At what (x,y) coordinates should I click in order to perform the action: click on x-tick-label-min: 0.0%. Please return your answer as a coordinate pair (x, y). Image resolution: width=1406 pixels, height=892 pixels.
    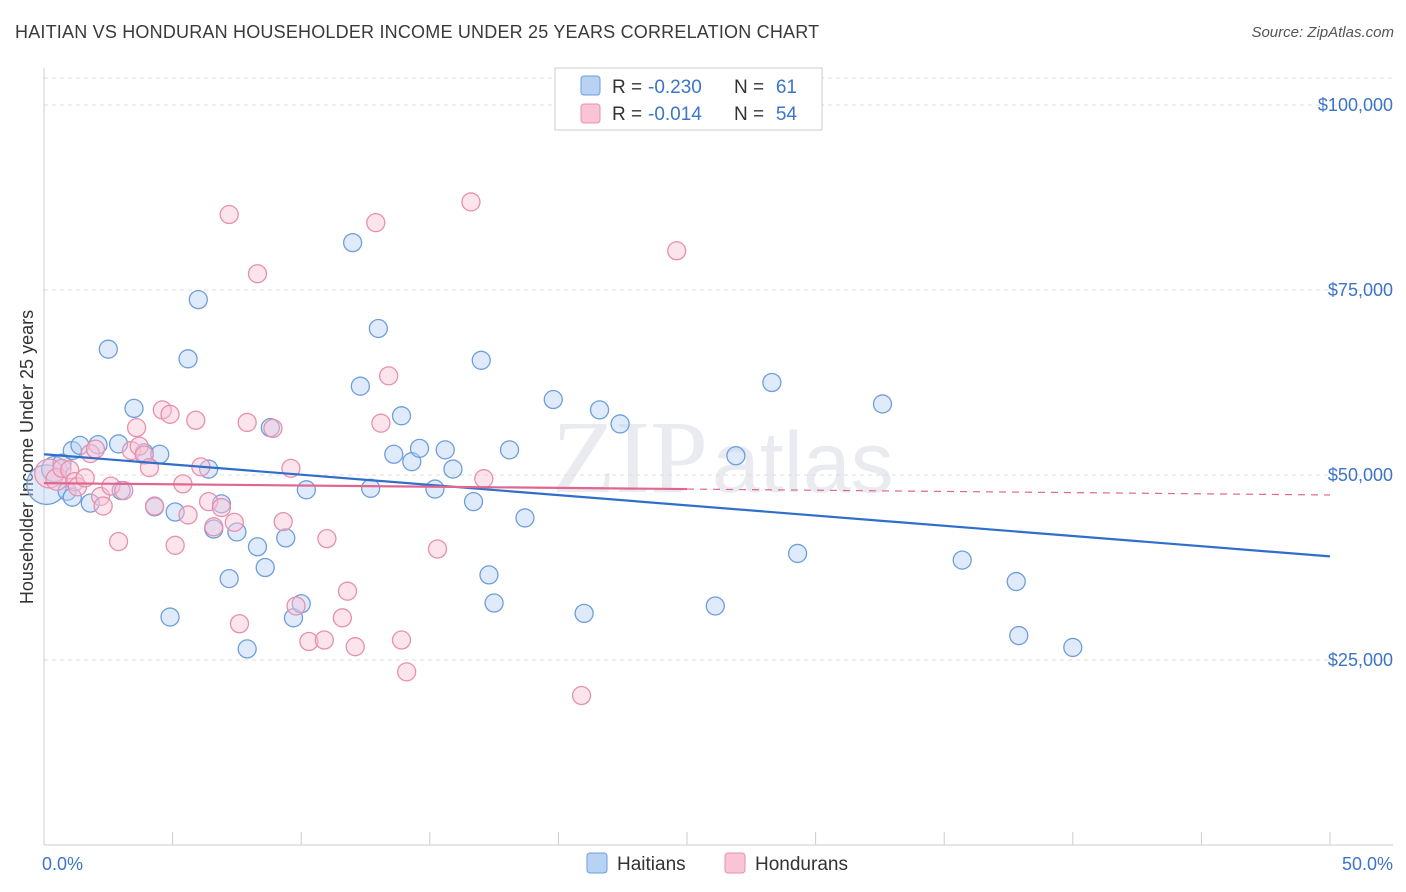
    Looking at the image, I should click on (62, 864).